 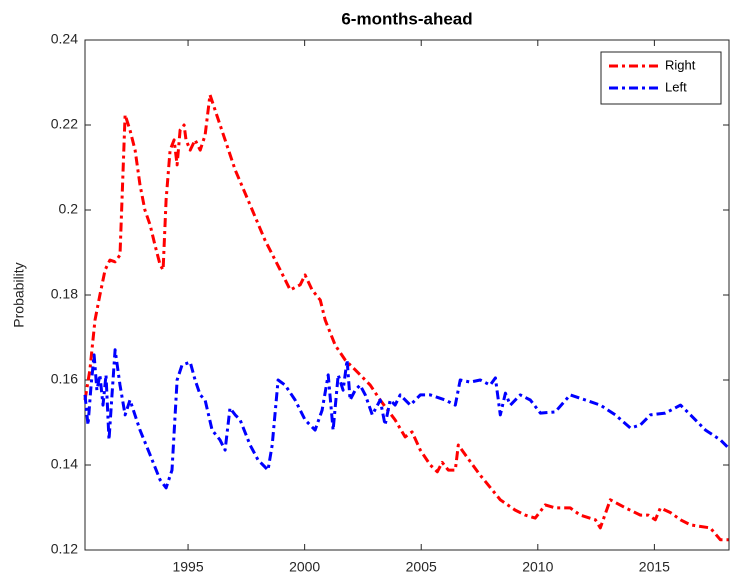 I want to click on y-tick-label: 0.14, so click(x=64, y=464).